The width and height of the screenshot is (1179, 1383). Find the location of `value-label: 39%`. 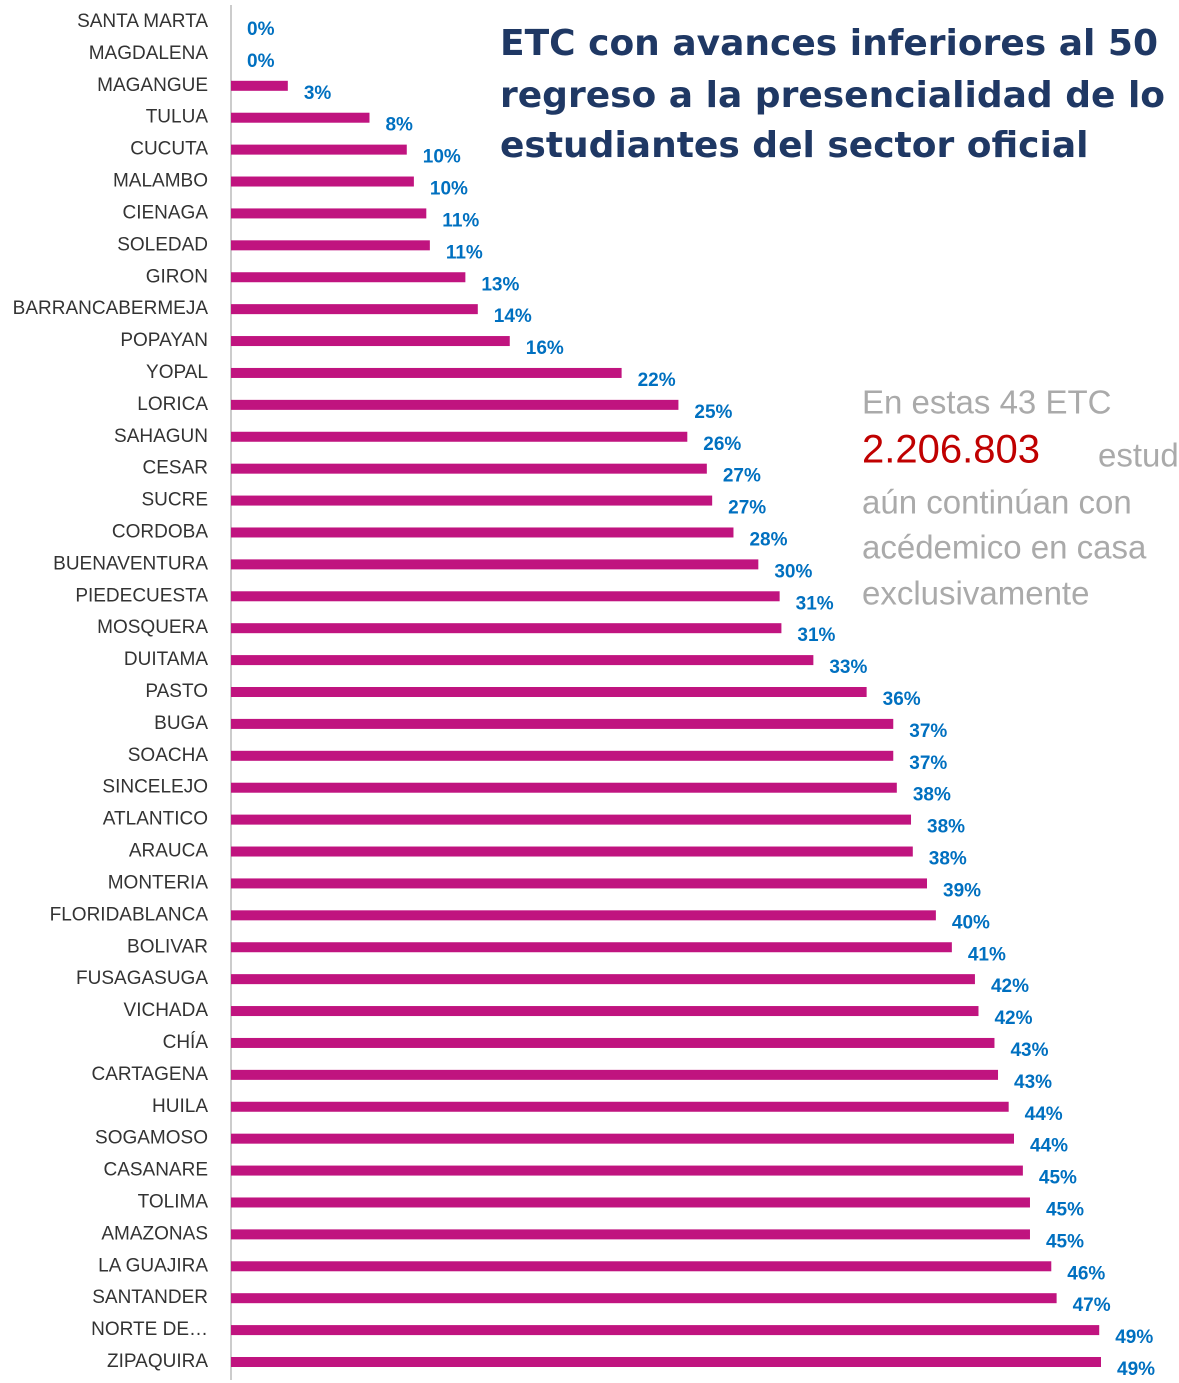

value-label: 39% is located at coordinates (962, 890).